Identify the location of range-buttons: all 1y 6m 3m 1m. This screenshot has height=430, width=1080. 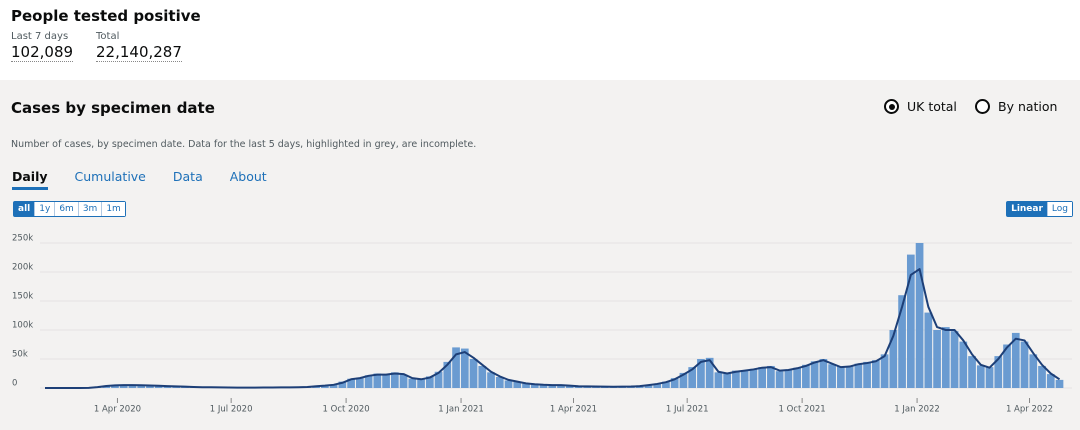
(69, 209).